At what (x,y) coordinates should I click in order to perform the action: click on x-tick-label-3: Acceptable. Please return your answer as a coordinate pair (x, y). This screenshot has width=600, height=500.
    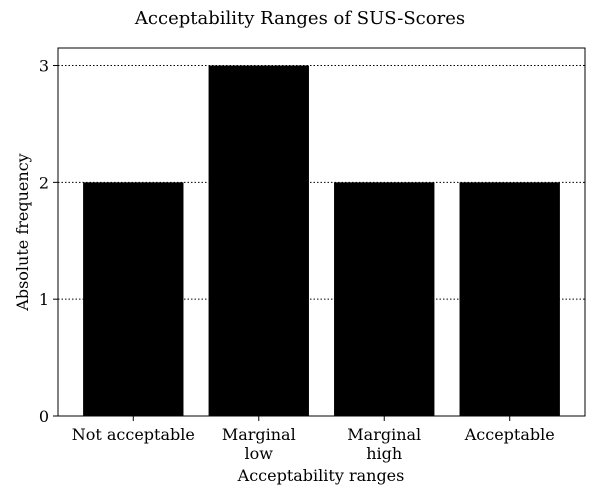
    Looking at the image, I should click on (509, 434).